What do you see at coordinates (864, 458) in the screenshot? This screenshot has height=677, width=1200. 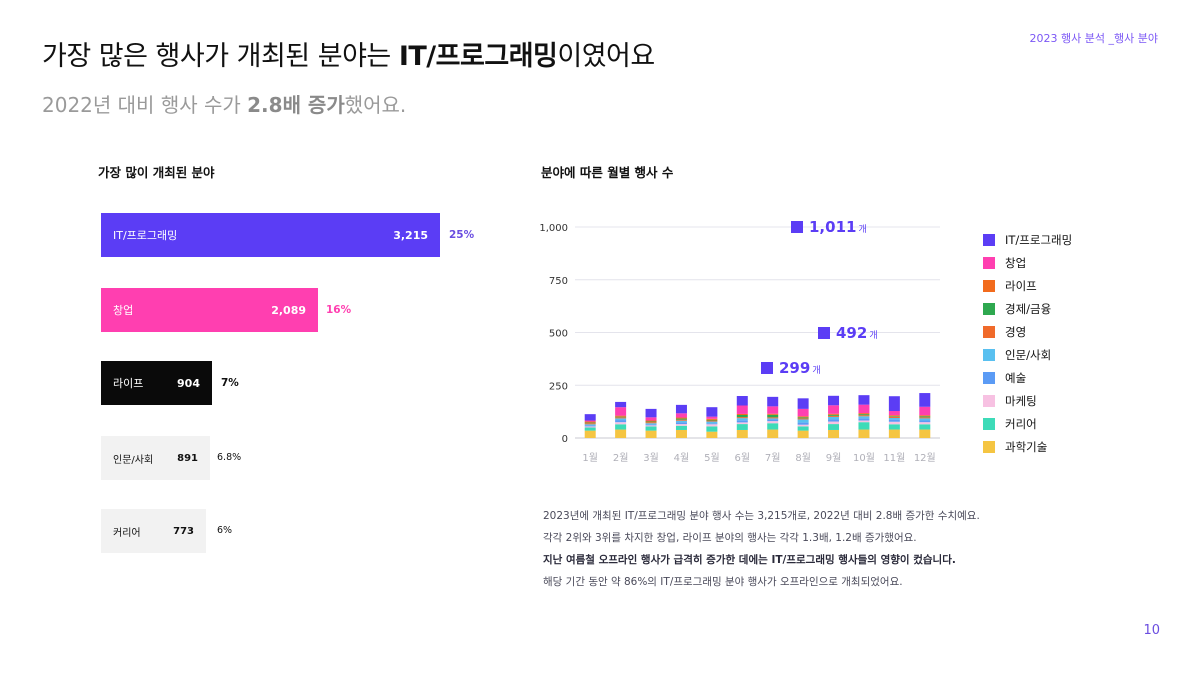 I see `x-tick-label: 10월` at bounding box center [864, 458].